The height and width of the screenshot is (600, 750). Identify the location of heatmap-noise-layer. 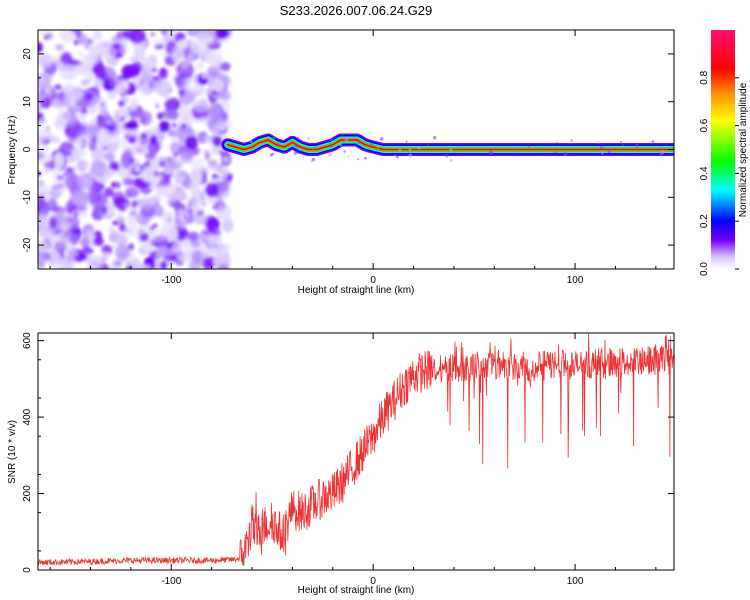
(136, 149).